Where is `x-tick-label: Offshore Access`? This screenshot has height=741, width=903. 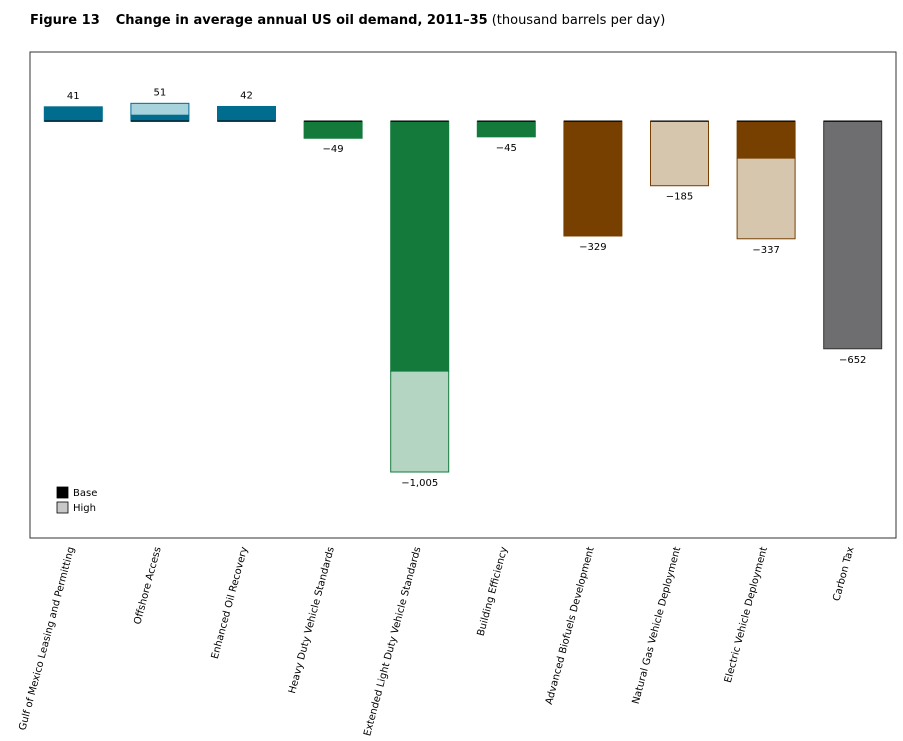 x-tick-label: Offshore Access is located at coordinates (147, 586).